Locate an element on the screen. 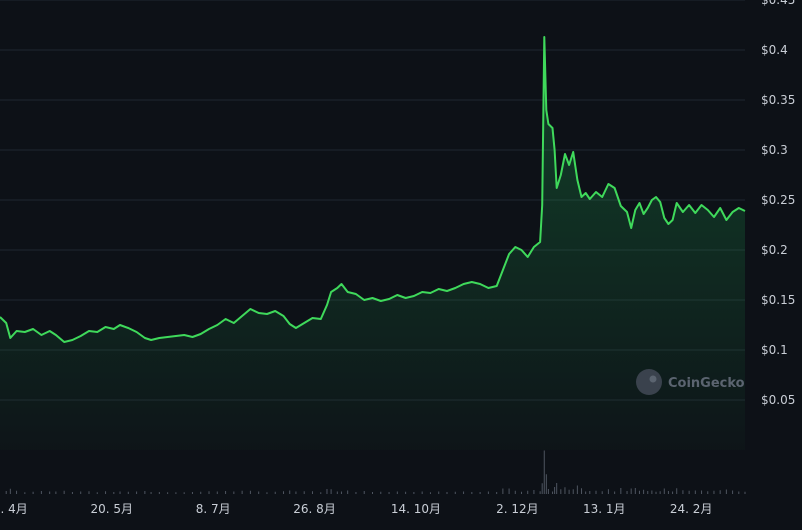  coingecko-logo-icon is located at coordinates (649, 382).